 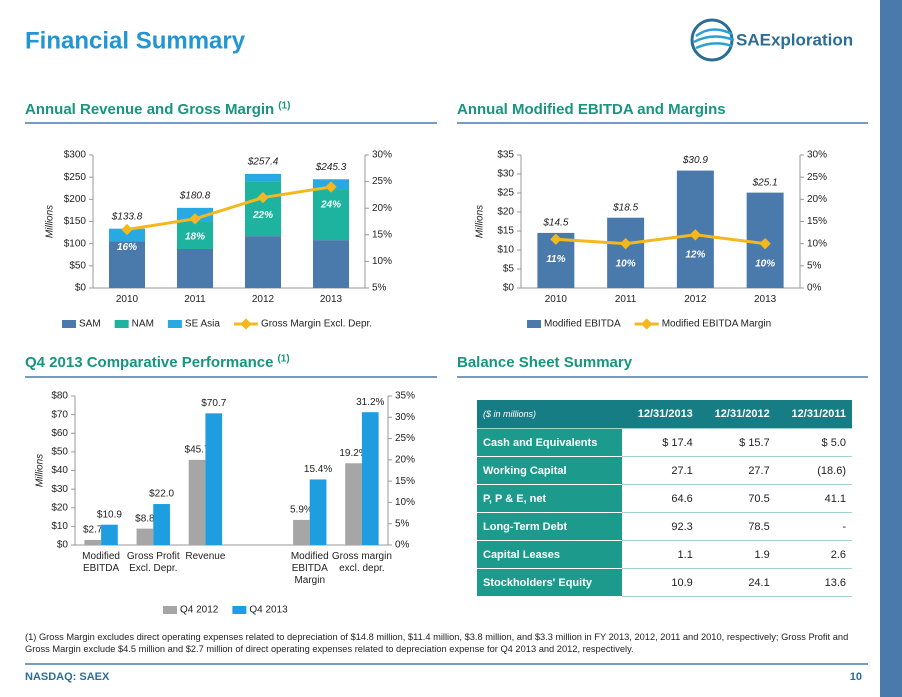 What do you see at coordinates (737, 470) in the screenshot?
I see `cell: 27.7` at bounding box center [737, 470].